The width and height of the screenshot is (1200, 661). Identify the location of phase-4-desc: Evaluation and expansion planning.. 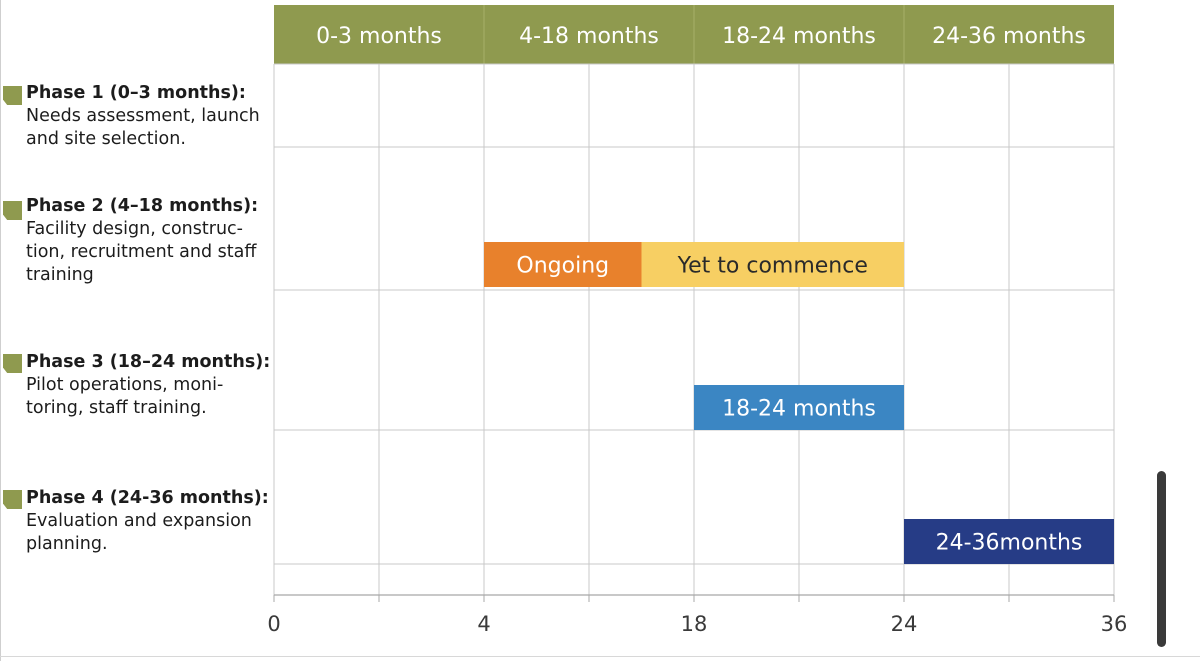
(139, 532).